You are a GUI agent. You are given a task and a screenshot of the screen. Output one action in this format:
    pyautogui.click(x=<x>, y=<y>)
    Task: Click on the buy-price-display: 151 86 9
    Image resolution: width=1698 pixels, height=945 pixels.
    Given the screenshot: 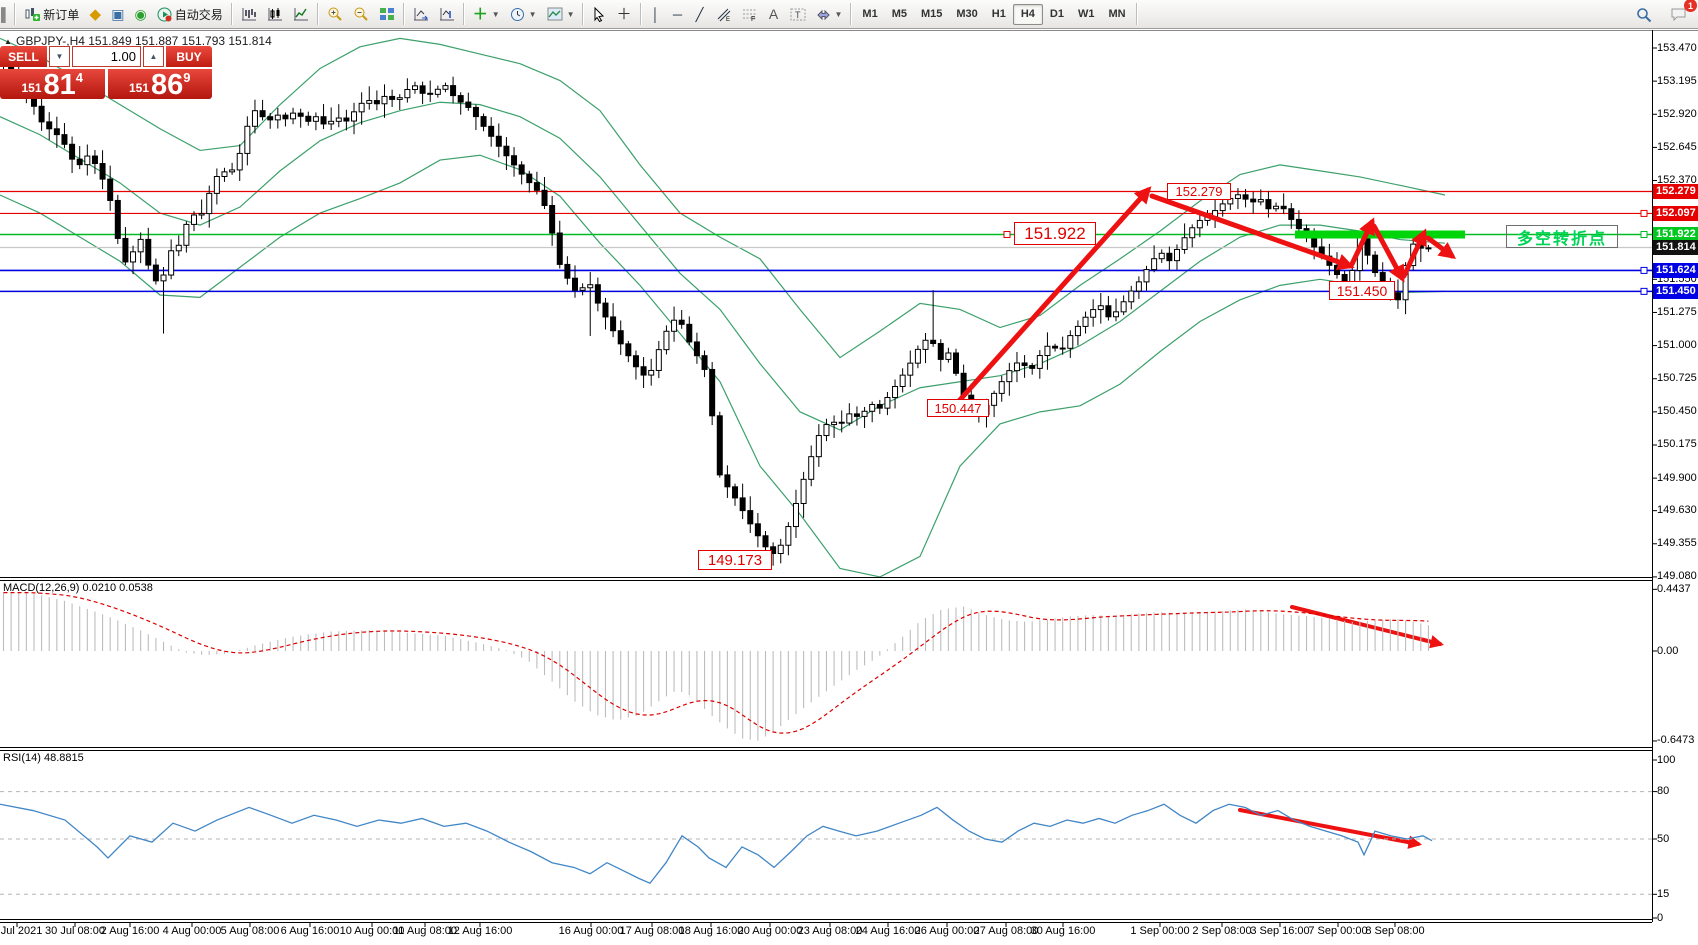 What is the action you would take?
    pyautogui.click(x=159, y=85)
    